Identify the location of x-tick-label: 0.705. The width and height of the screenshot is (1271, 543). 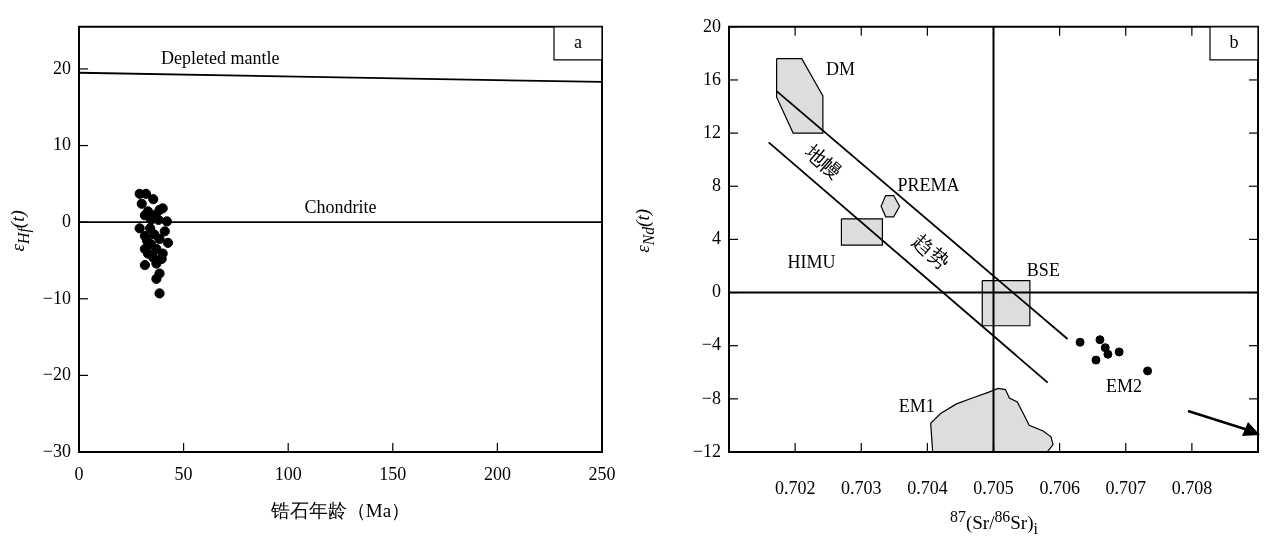
(993, 487).